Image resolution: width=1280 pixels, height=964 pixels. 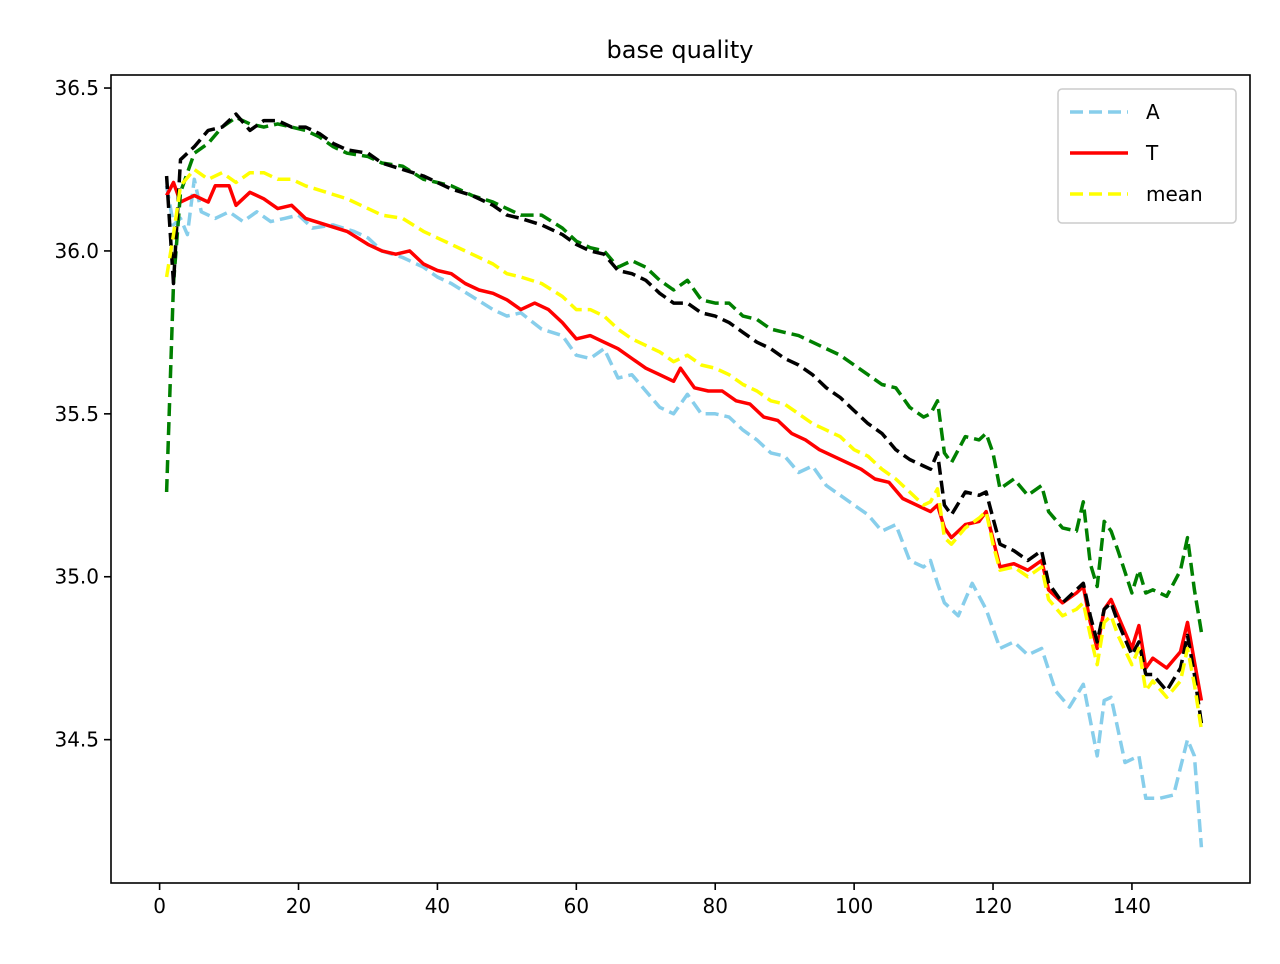 What do you see at coordinates (76, 577) in the screenshot?
I see `y-tick-label: 35.0` at bounding box center [76, 577].